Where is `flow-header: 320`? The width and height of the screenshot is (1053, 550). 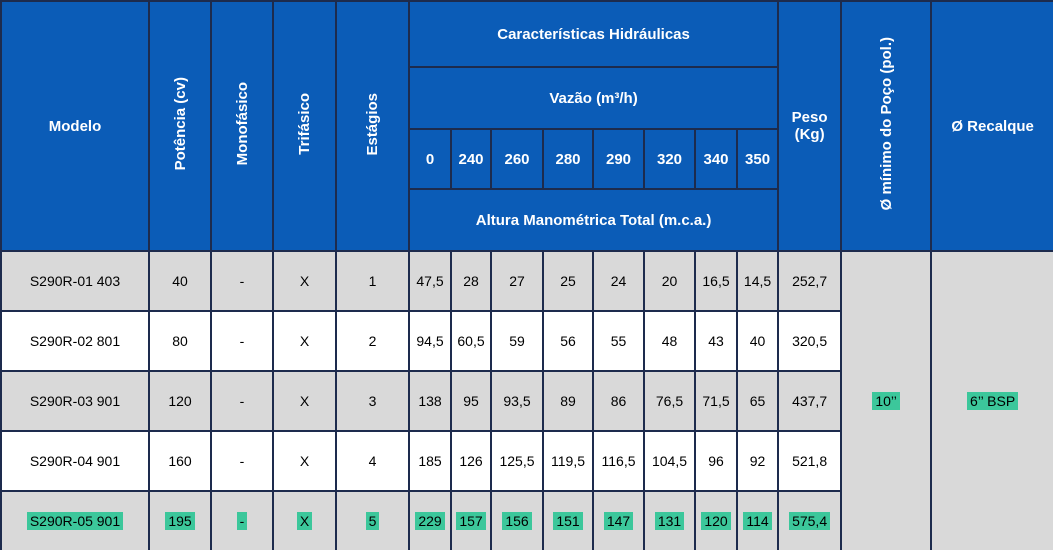
flow-header: 320 is located at coordinates (669, 159).